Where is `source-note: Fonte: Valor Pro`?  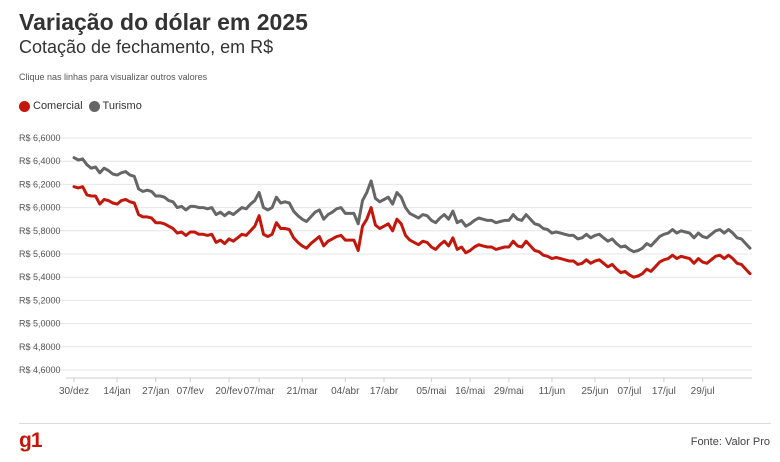 source-note: Fonte: Valor Pro is located at coordinates (730, 442).